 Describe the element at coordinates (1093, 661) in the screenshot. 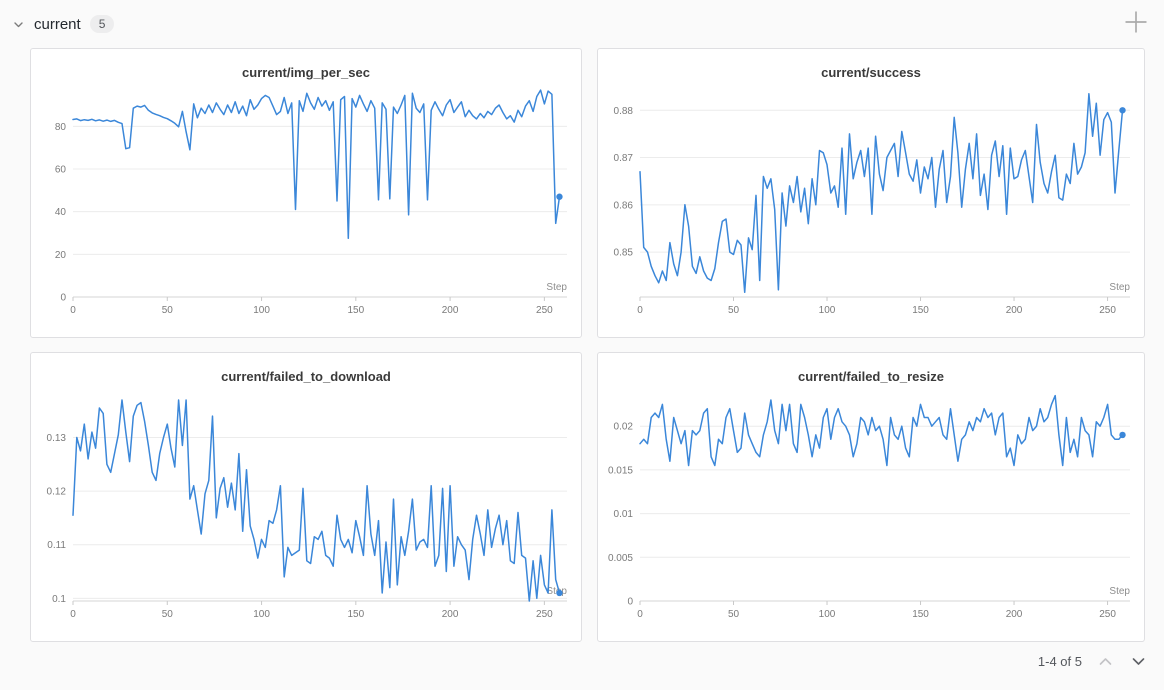

I see `pagination: 1-4 of 5` at that location.